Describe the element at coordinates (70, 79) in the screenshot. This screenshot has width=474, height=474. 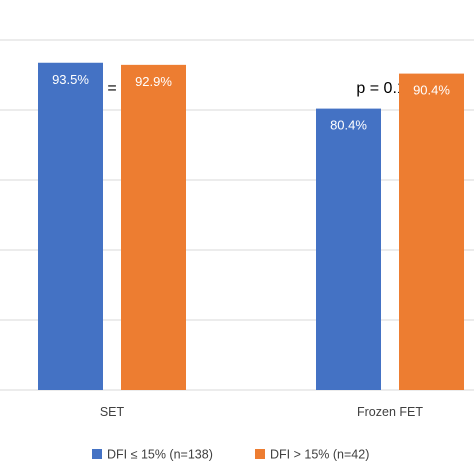
I see `bar-value-label: 93.5%` at that location.